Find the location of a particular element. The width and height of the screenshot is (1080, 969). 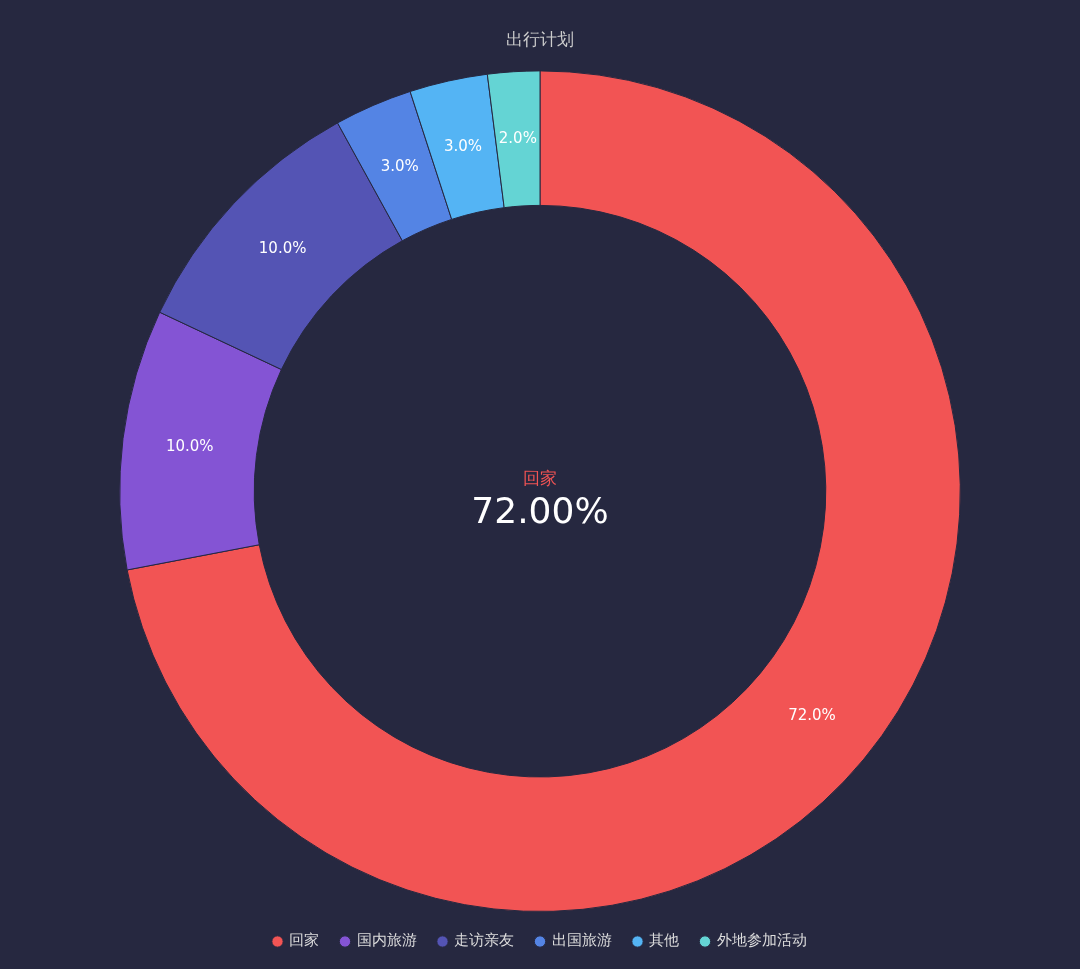

legend-label: 出国旅游 is located at coordinates (581, 940).